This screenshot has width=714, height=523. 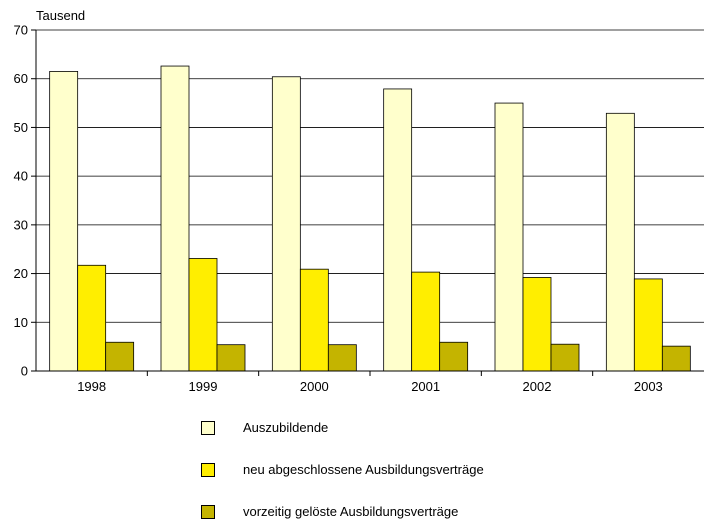 I want to click on legend-item-vorzeitig-geloeste: vorzeitig gelöste Ausbildungsverträge, so click(x=411, y=512).